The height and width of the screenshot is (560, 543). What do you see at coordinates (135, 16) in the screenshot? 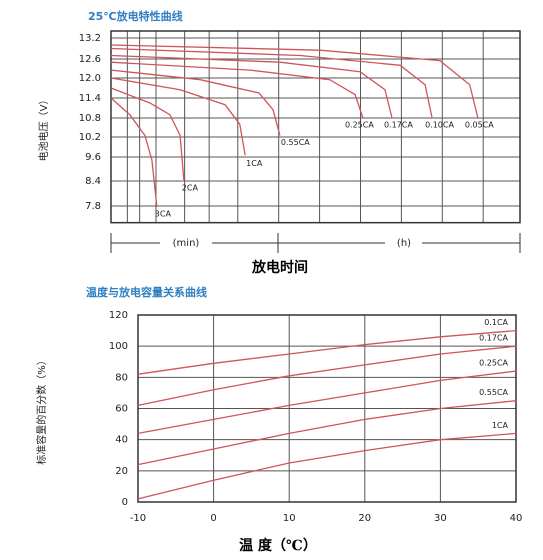
I see `chart-title: 25℃放电特性曲线` at bounding box center [135, 16].